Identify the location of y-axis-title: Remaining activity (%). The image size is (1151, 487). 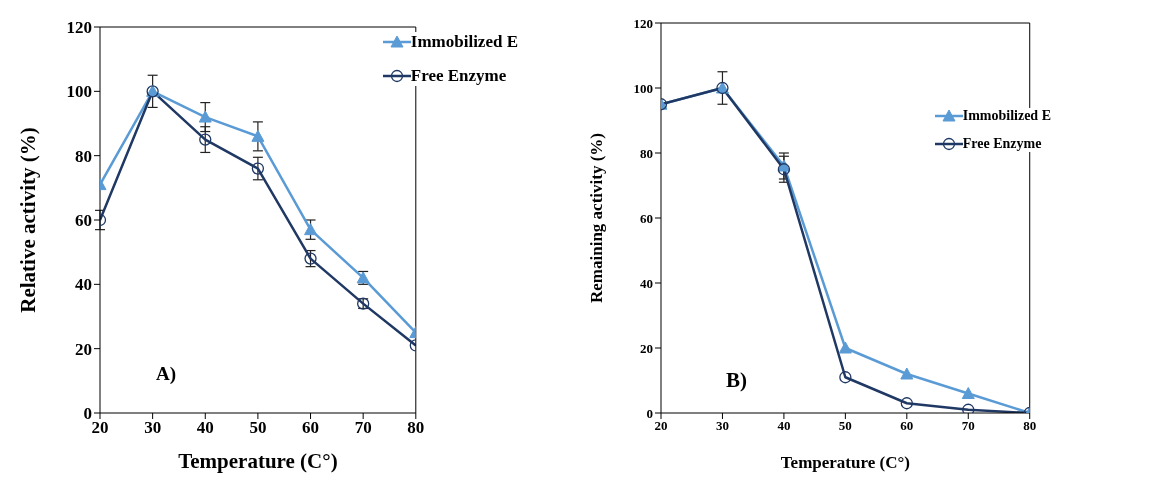
(597, 218).